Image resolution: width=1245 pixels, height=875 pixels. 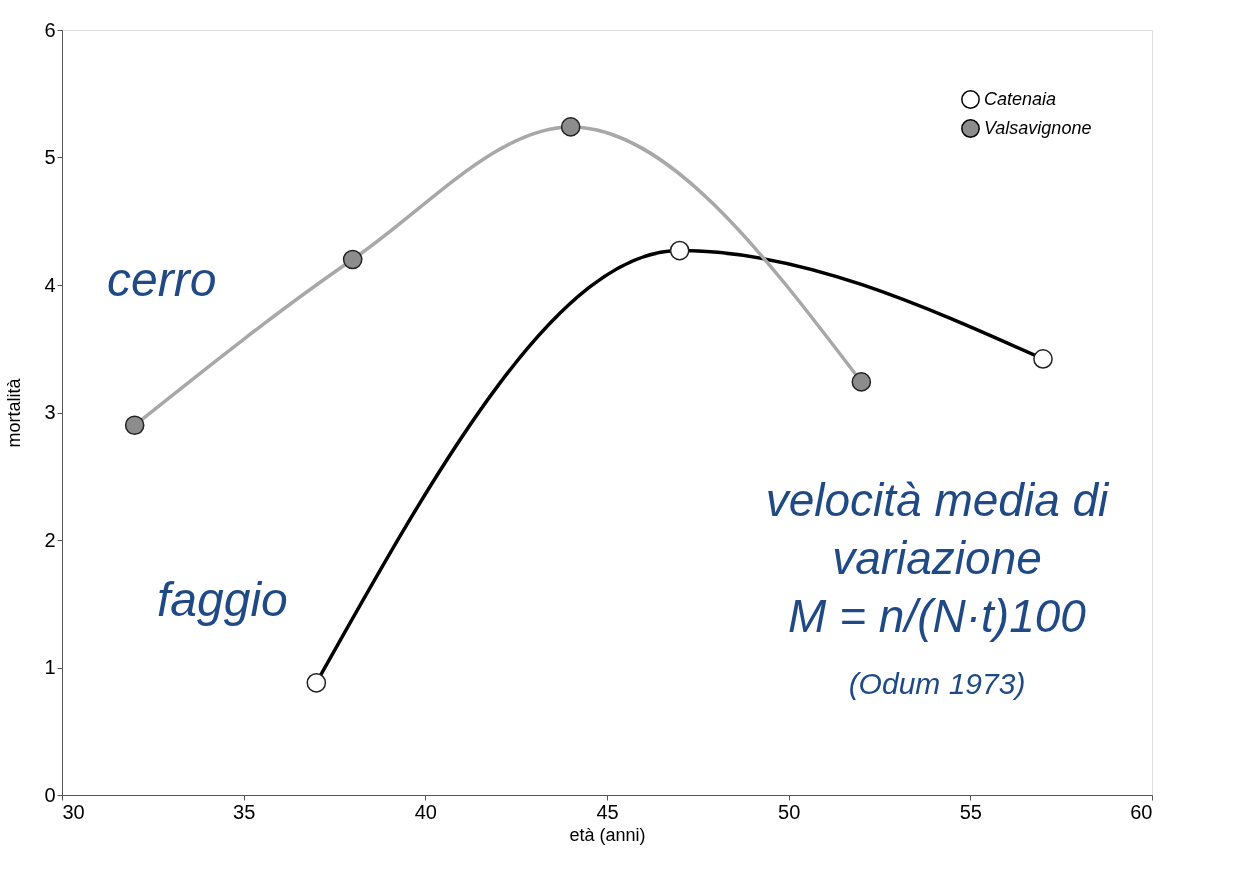 I want to click on x-tick-label: 55, so click(x=970, y=811).